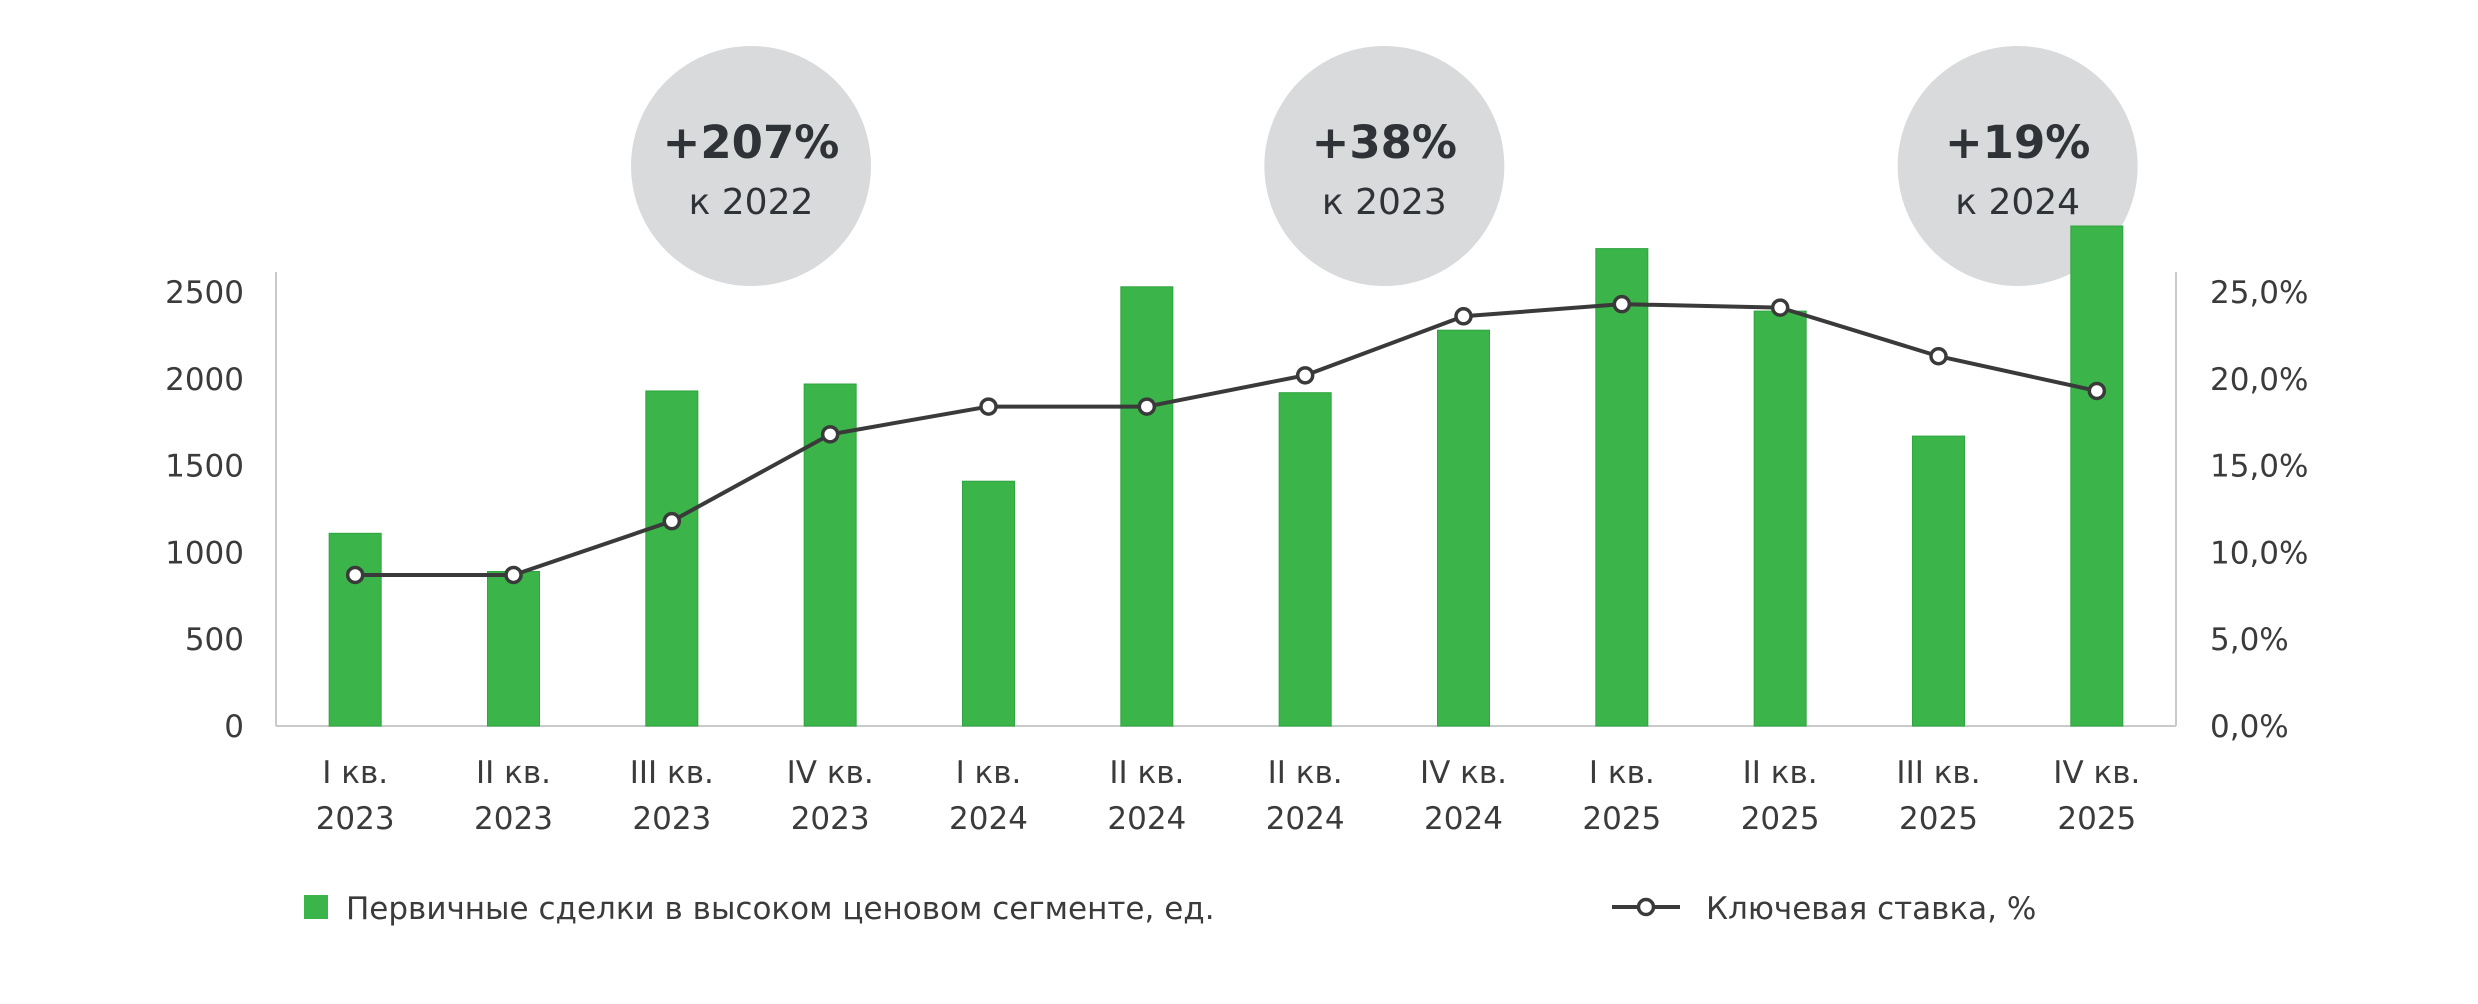 The width and height of the screenshot is (2478, 1004). Describe the element at coordinates (316, 907) in the screenshot. I see `legend-bar-swatch` at that location.